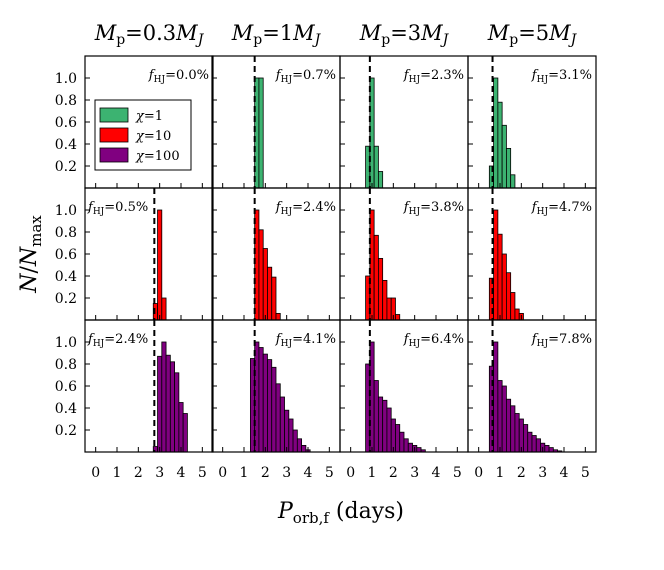  Describe the element at coordinates (149, 386) in the screenshot. I see `panel-r3-c1: fHJ=2.4%` at that location.